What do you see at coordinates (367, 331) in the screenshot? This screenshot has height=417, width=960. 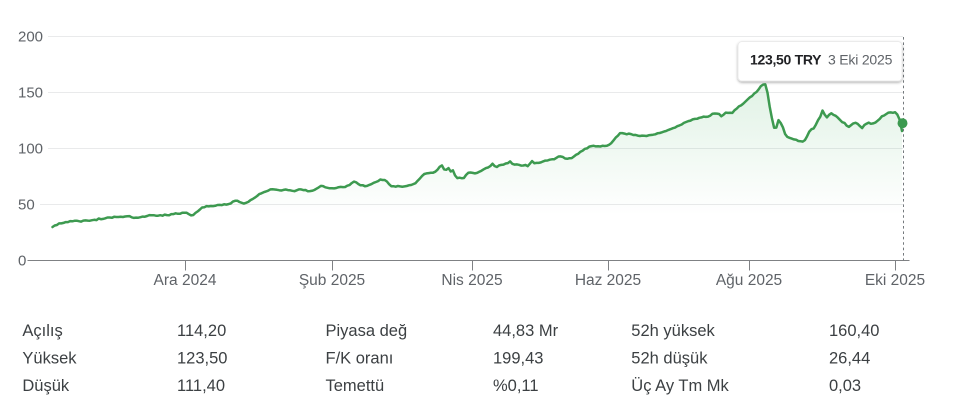 I see `svg-text: Piyasa değ` at bounding box center [367, 331].